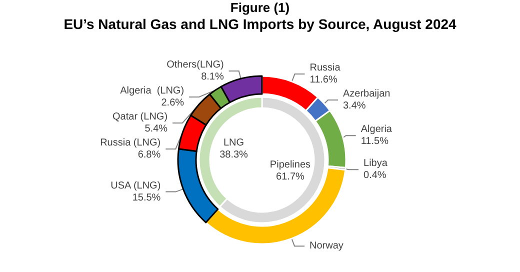 The height and width of the screenshot is (272, 520). I want to click on slice-label: LNG, so click(233, 143).